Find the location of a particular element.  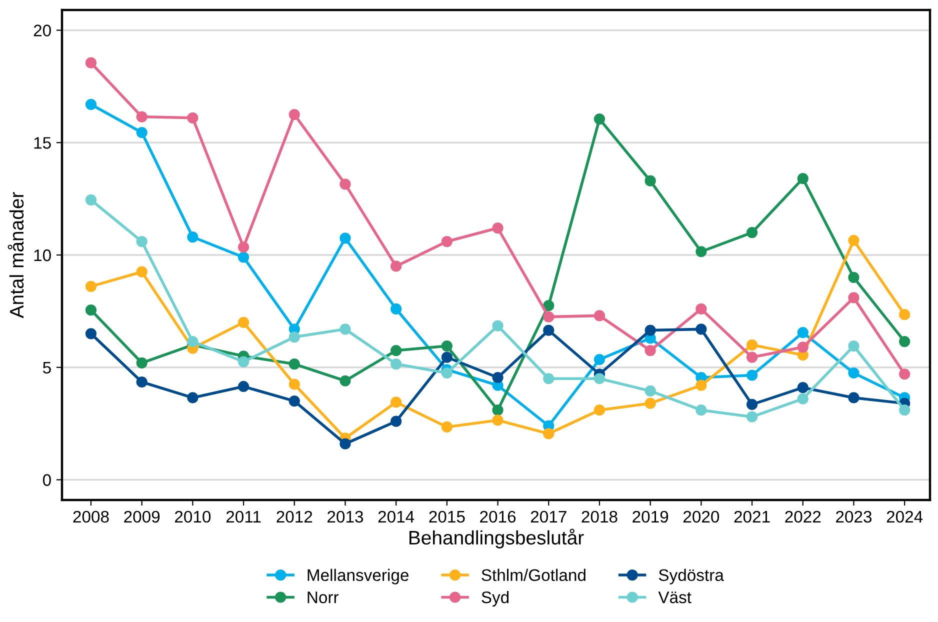

x-tick-label: 2021 is located at coordinates (752, 516).